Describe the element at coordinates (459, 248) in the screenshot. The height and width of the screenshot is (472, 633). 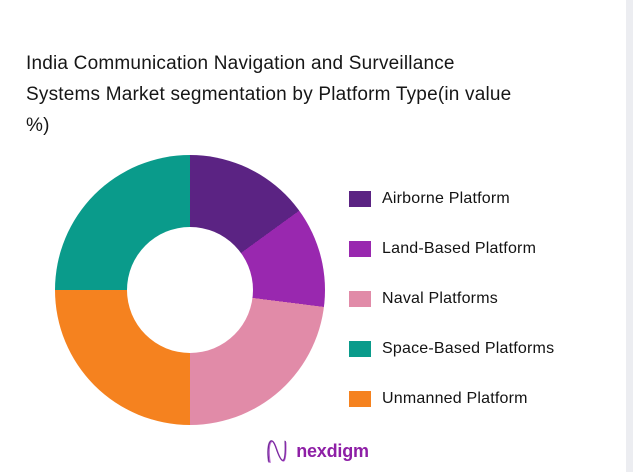
I see `legend-label: Land-Based Platform` at that location.